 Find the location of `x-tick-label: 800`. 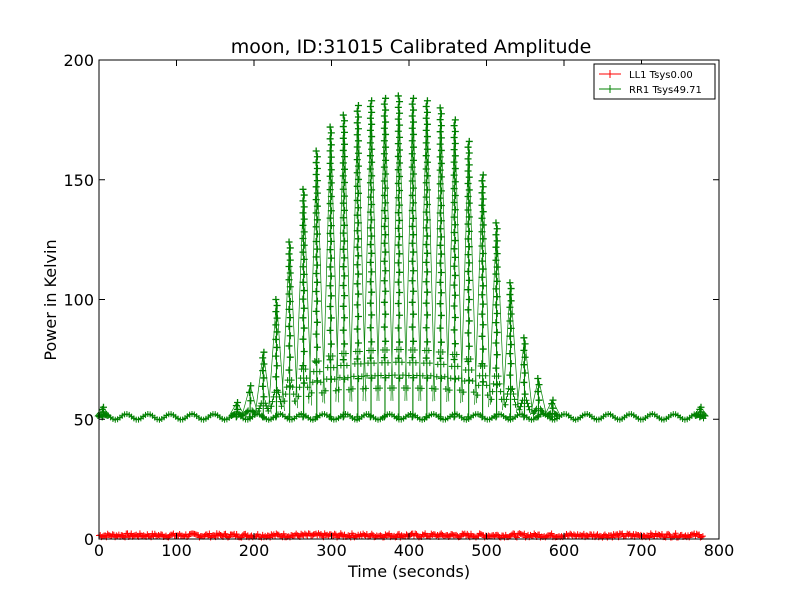

x-tick-label: 800 is located at coordinates (719, 550).